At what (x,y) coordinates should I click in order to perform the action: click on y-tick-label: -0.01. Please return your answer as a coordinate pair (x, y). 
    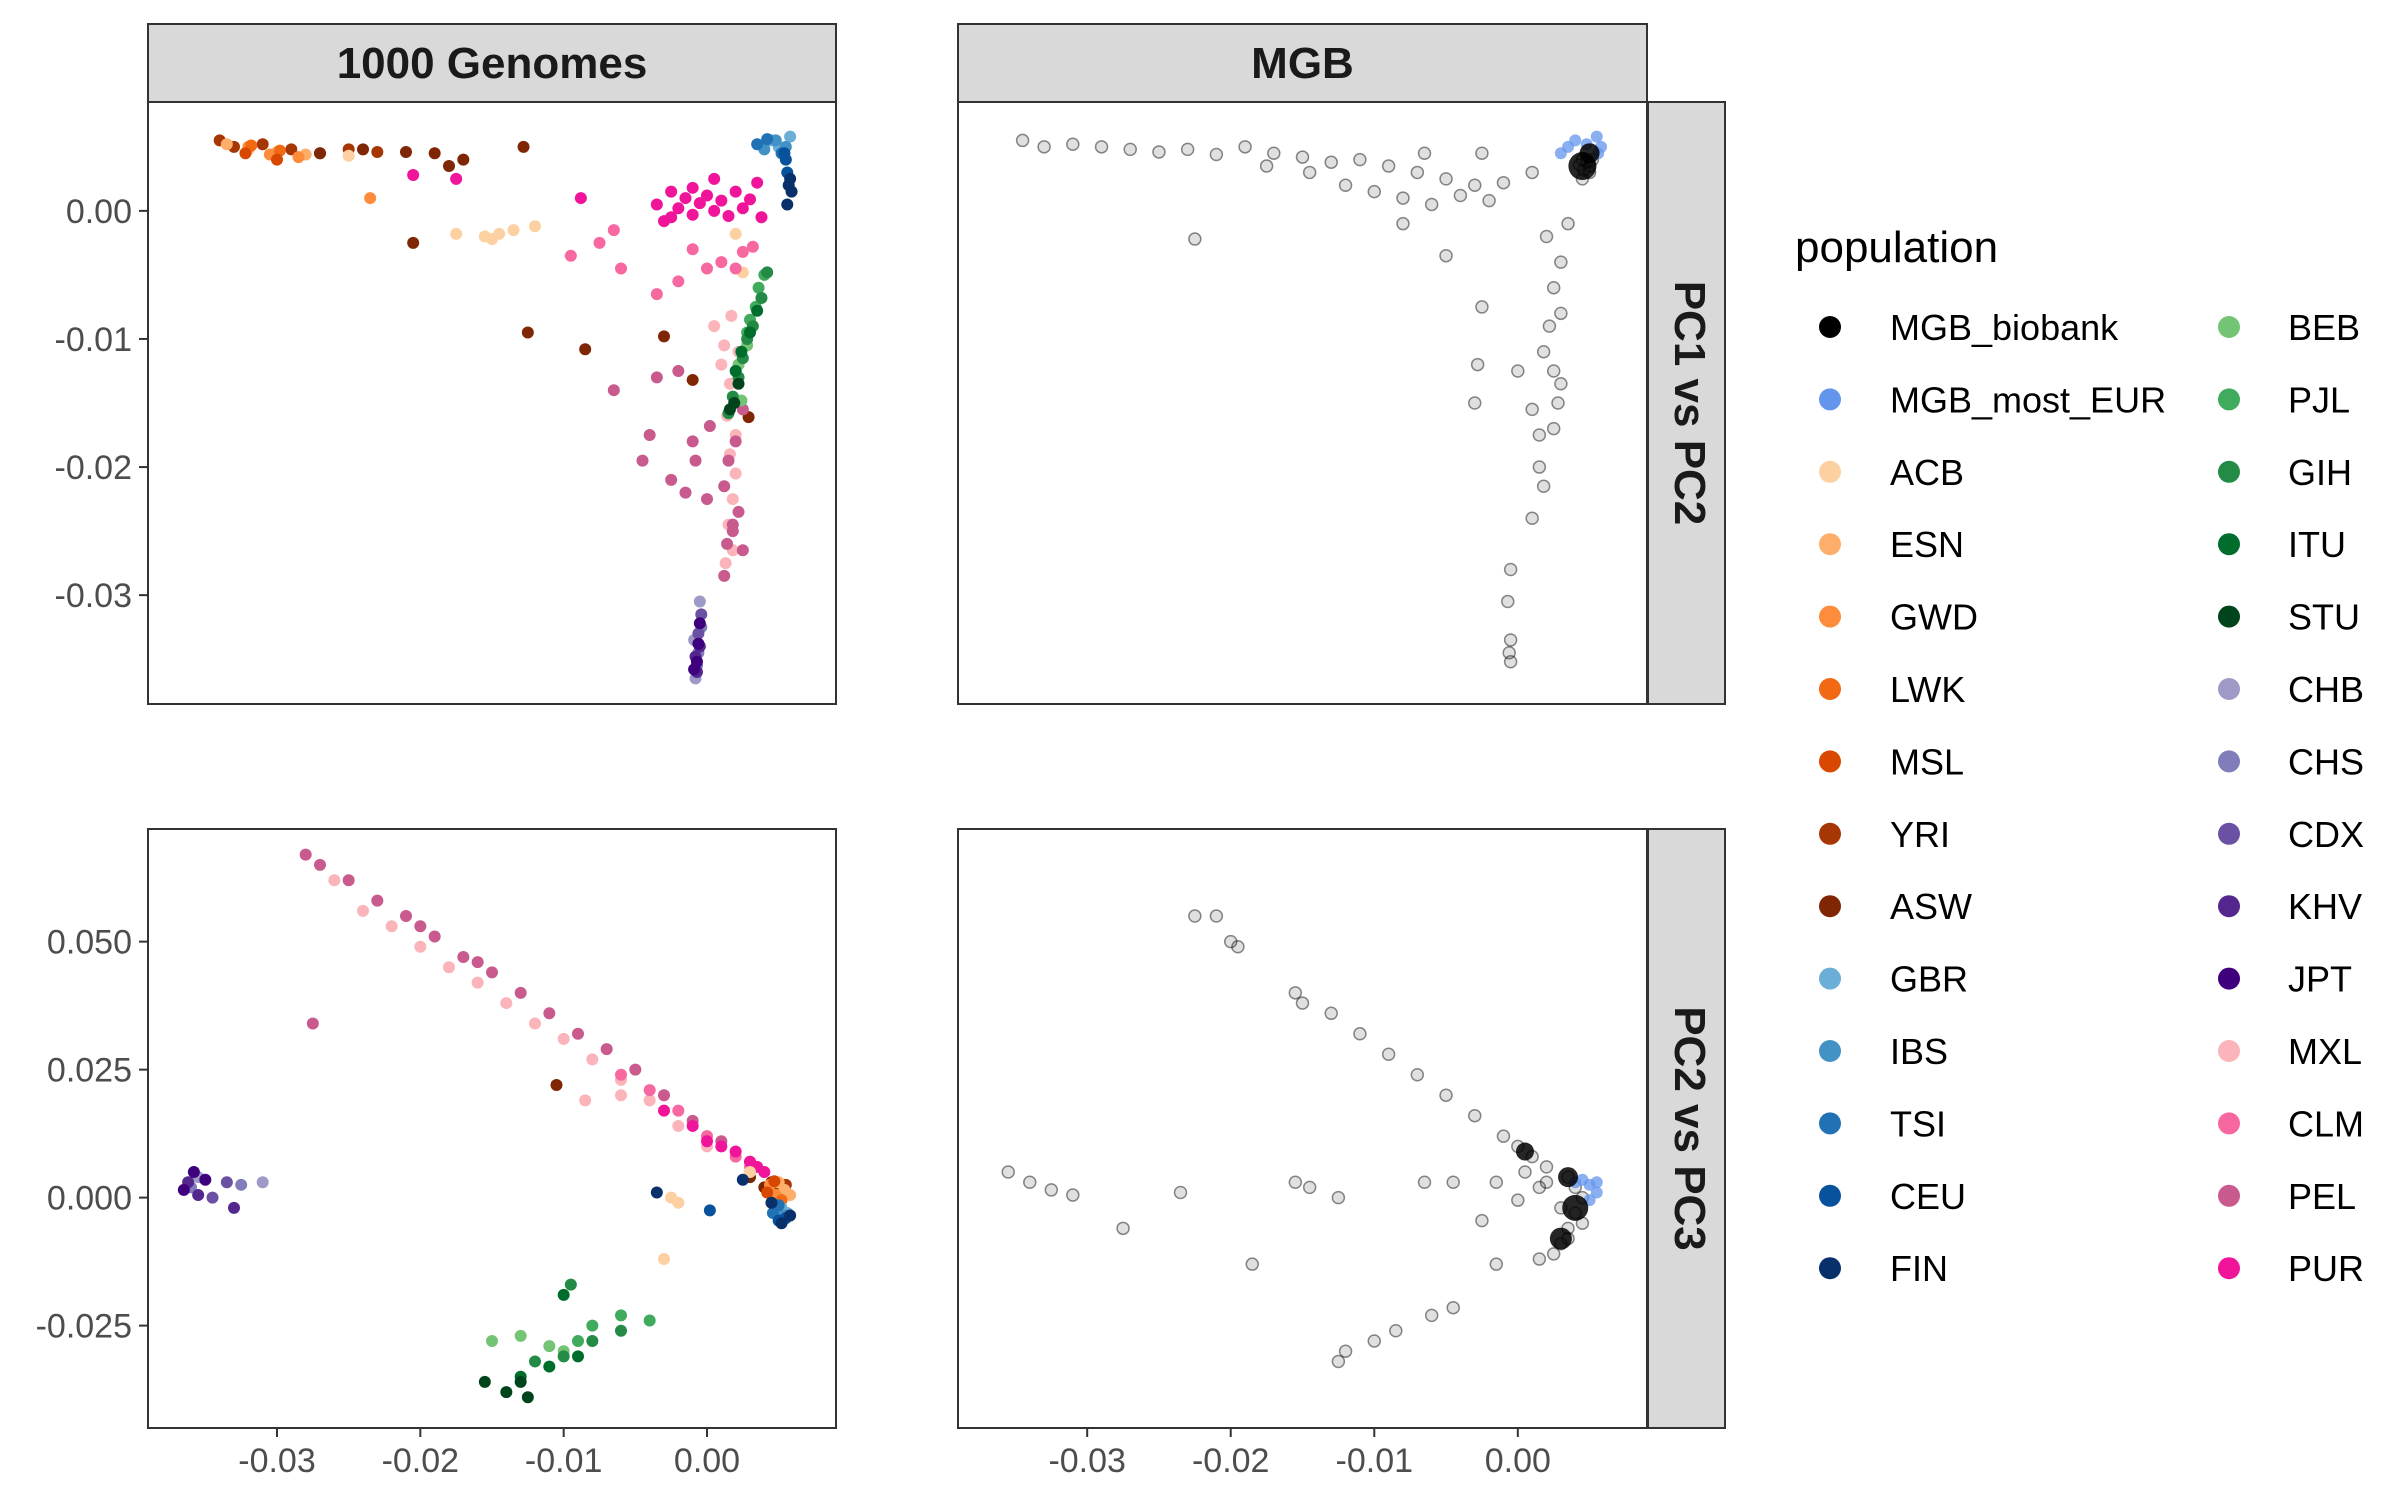
    Looking at the image, I should click on (94, 340).